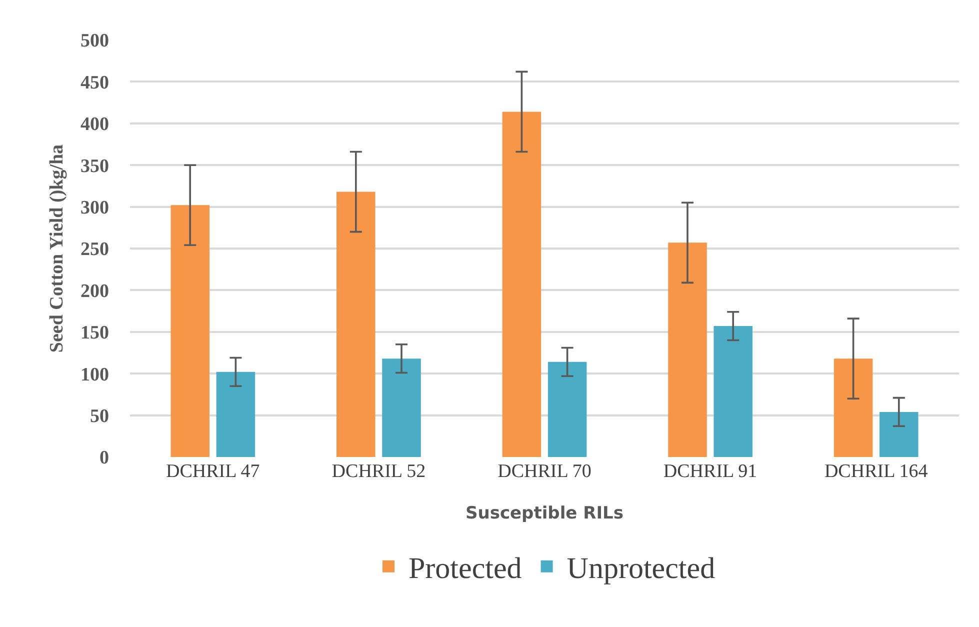 The image size is (979, 627). Describe the element at coordinates (379, 471) in the screenshot. I see `x-tick-label: DCHRIL 52` at that location.